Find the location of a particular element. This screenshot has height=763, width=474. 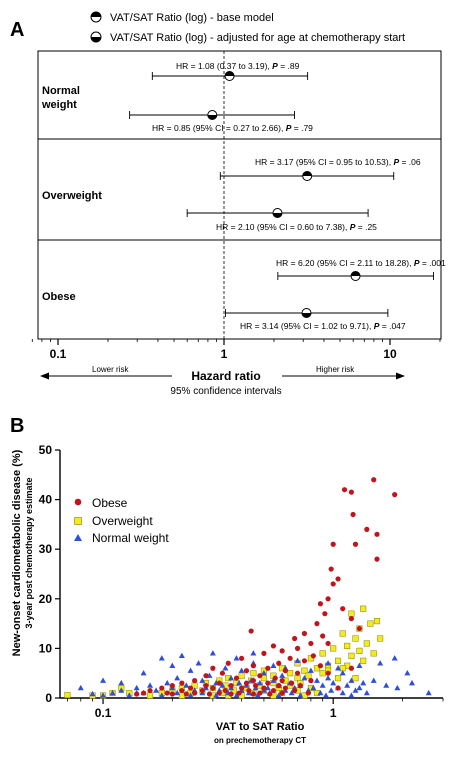

higher-risk-label: Higher risk is located at coordinates (335, 369).